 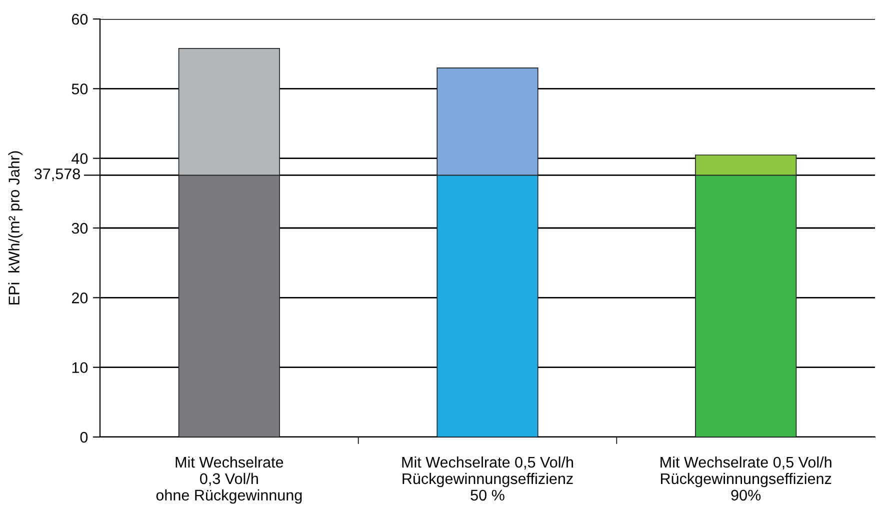 What do you see at coordinates (80, 19) in the screenshot?
I see `y-tick-label: 60` at bounding box center [80, 19].